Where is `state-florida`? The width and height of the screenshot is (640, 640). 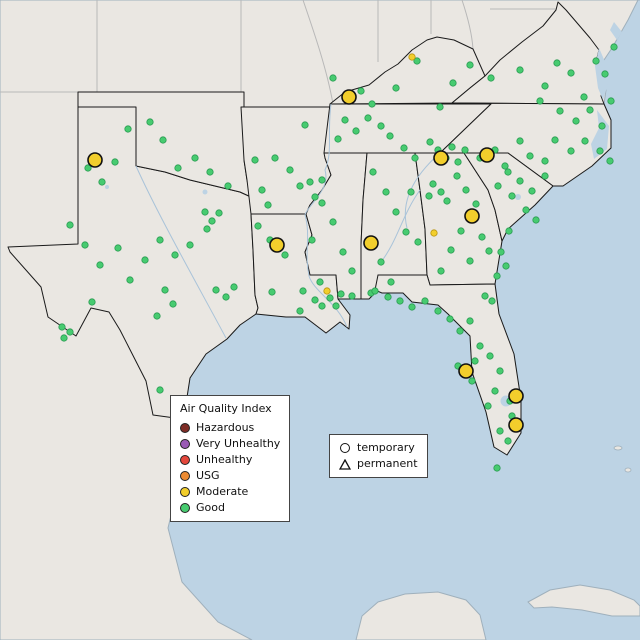
state-florida is located at coordinates (448, 365).